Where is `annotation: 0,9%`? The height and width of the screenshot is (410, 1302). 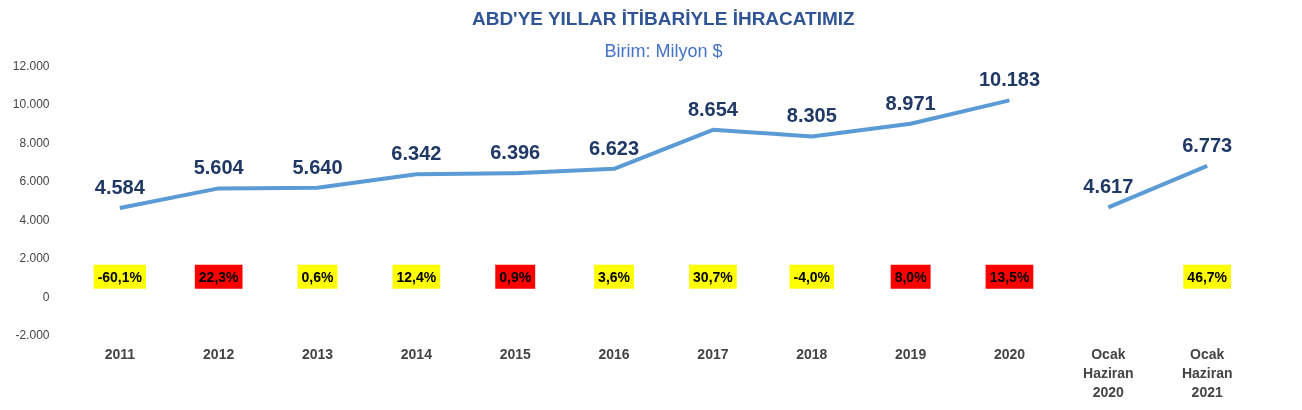 annotation: 0,9% is located at coordinates (515, 276).